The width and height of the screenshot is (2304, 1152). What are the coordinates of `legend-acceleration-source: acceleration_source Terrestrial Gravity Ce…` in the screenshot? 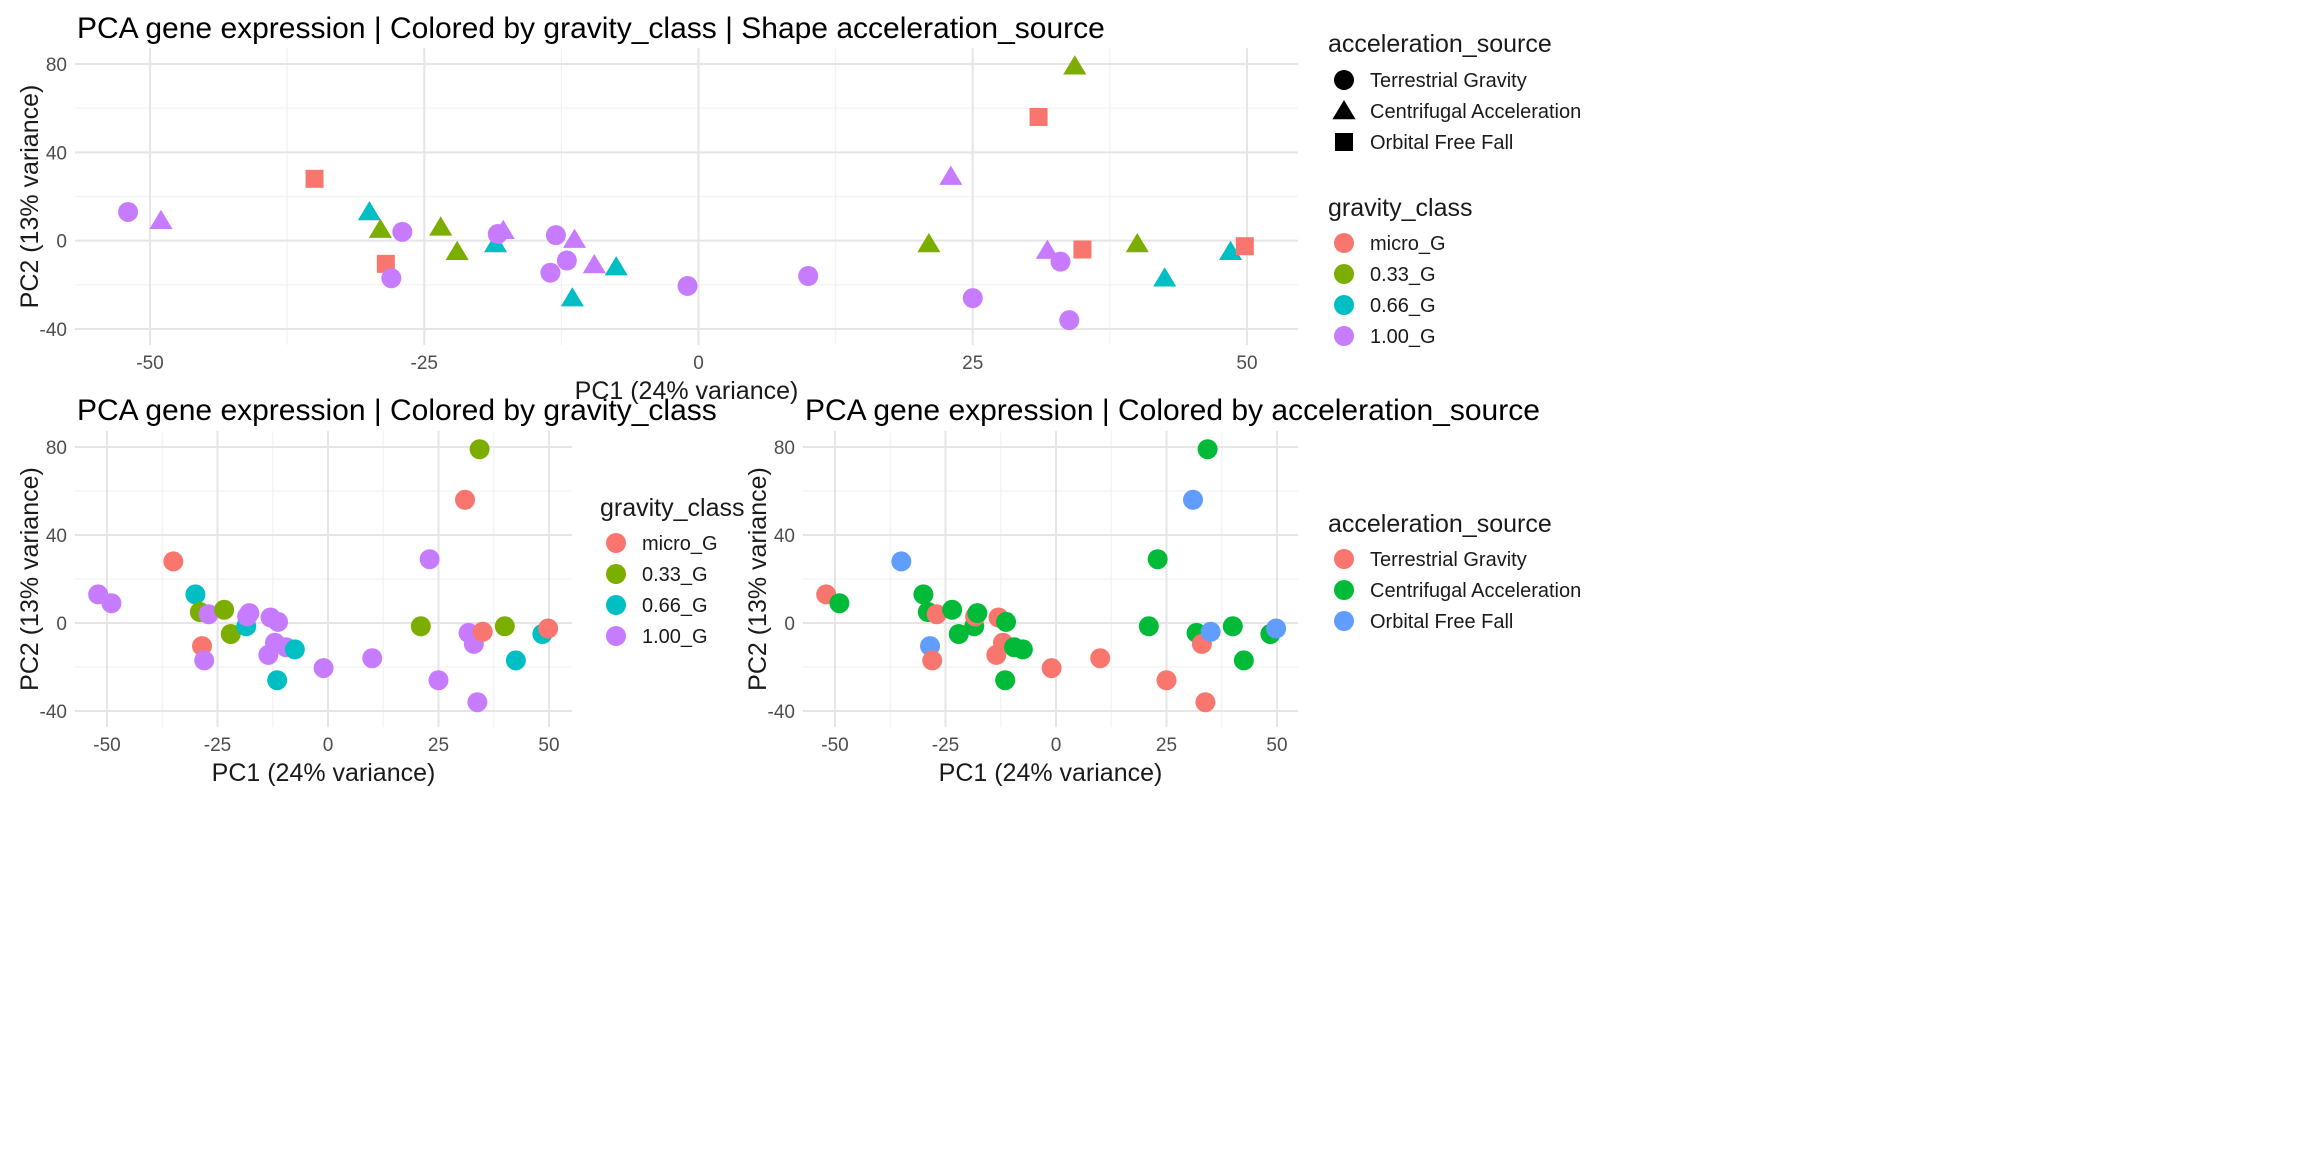 It's located at (1454, 92).